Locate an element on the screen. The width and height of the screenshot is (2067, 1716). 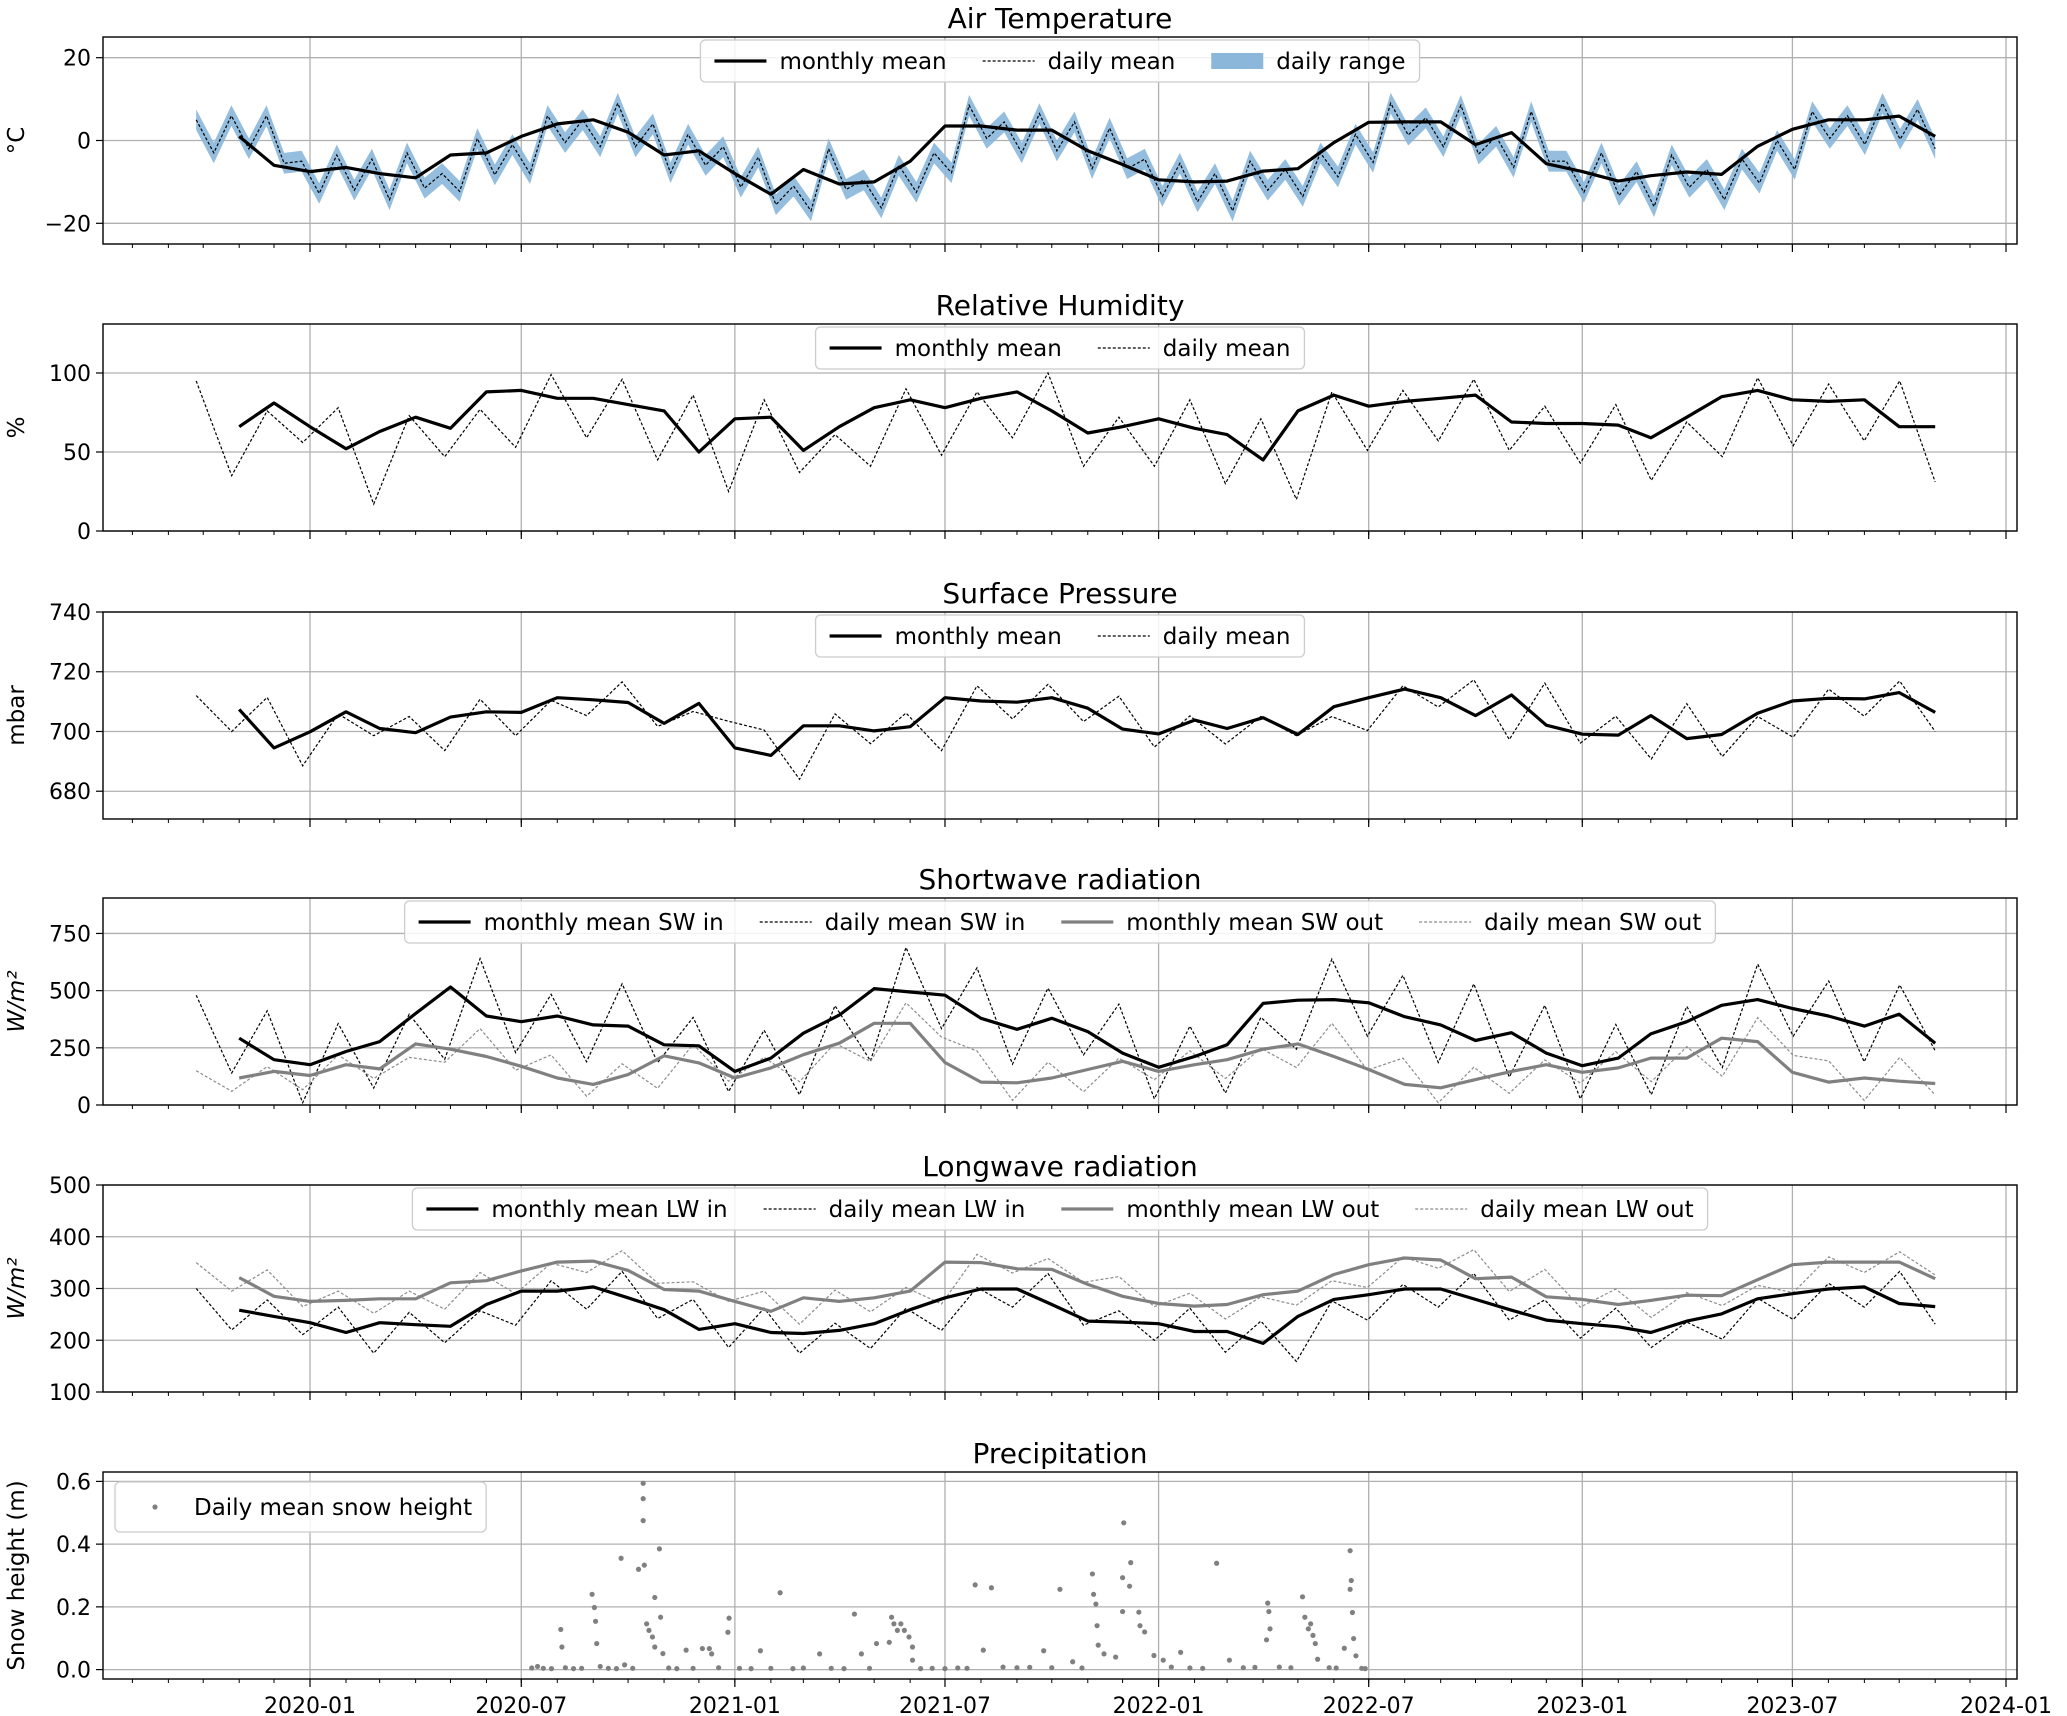
plot-area is located at coordinates (1066, 1025).